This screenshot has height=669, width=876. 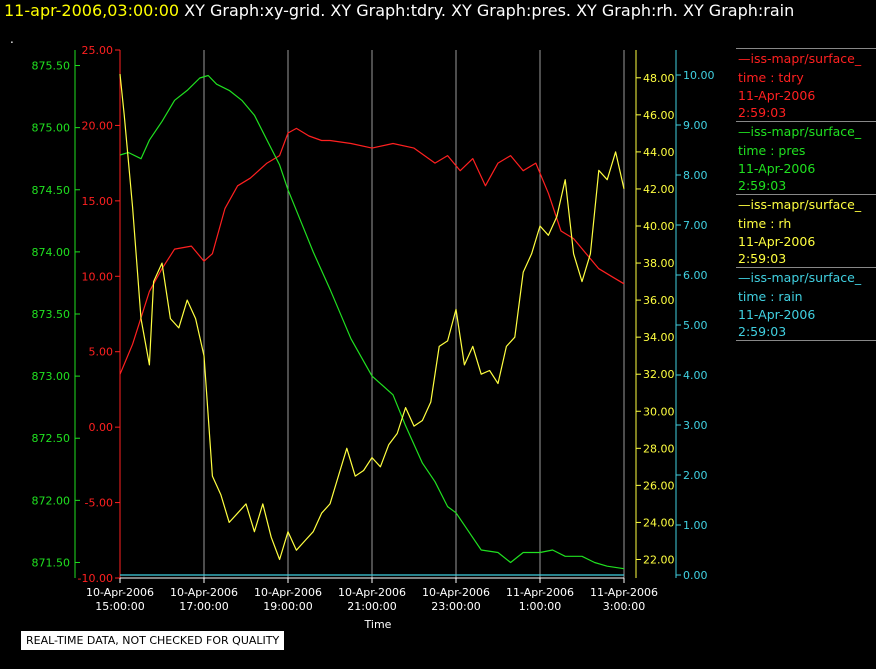 I want to click on rain-tick-label: 2.00, so click(x=695, y=475).